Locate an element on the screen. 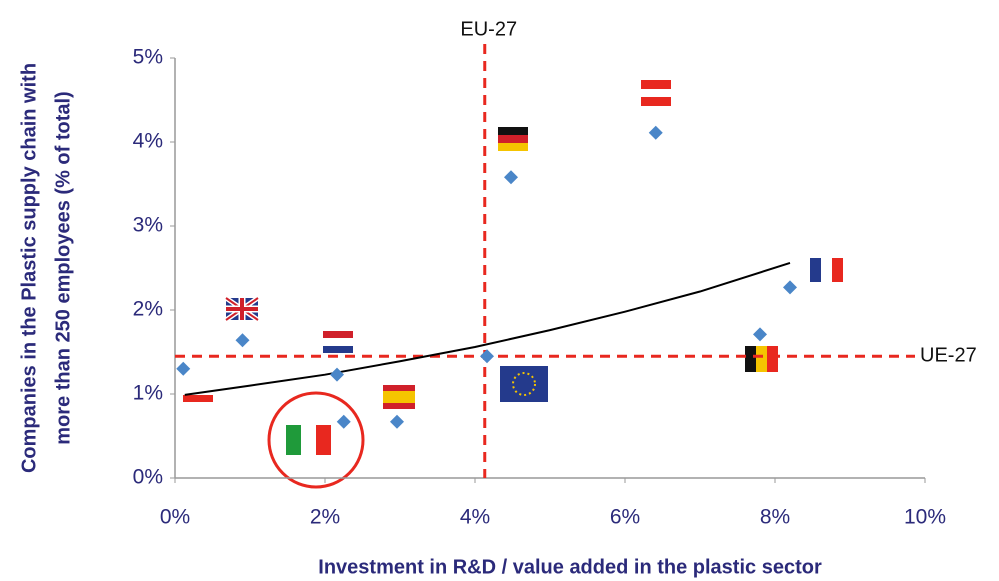  y-tick-label: 1% is located at coordinates (148, 393).